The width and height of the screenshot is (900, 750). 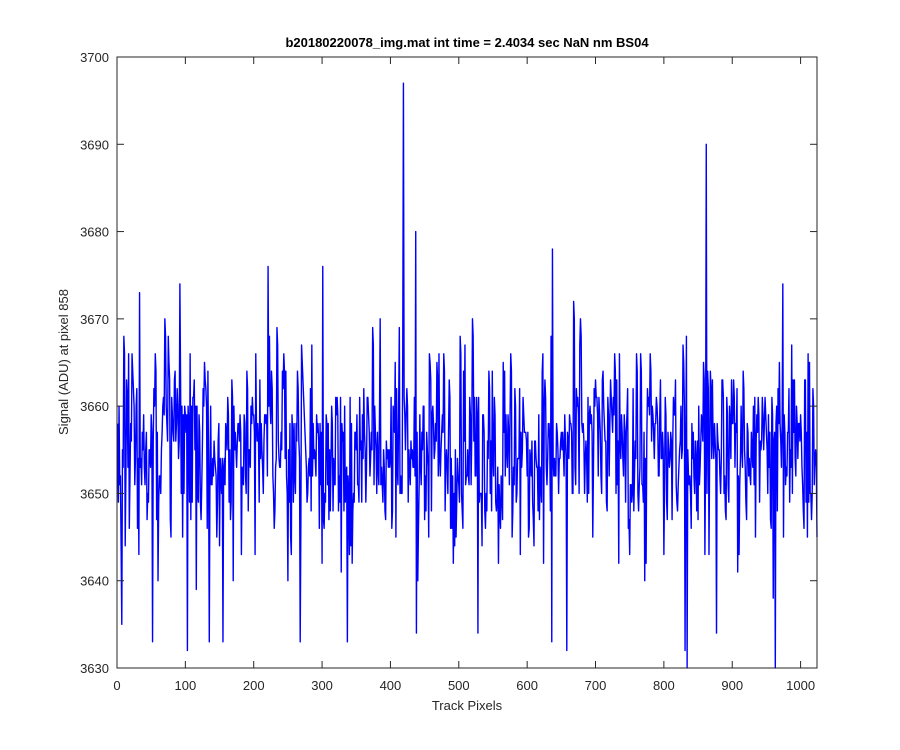 What do you see at coordinates (459, 685) in the screenshot?
I see `x-tick-label: 500` at bounding box center [459, 685].